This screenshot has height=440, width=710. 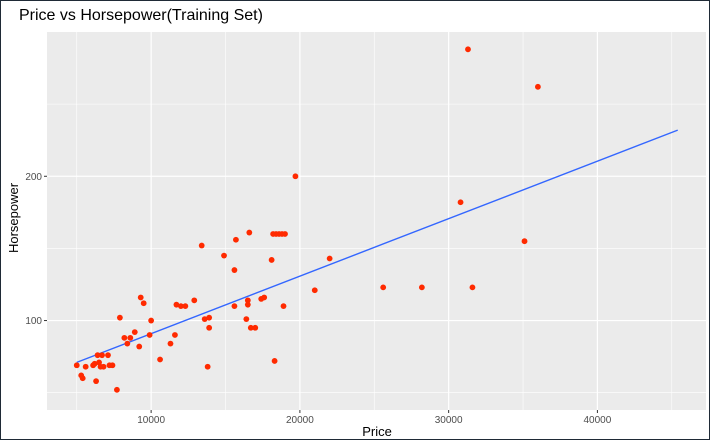 What do you see at coordinates (33, 177) in the screenshot?
I see `y-tick-label: 200` at bounding box center [33, 177].